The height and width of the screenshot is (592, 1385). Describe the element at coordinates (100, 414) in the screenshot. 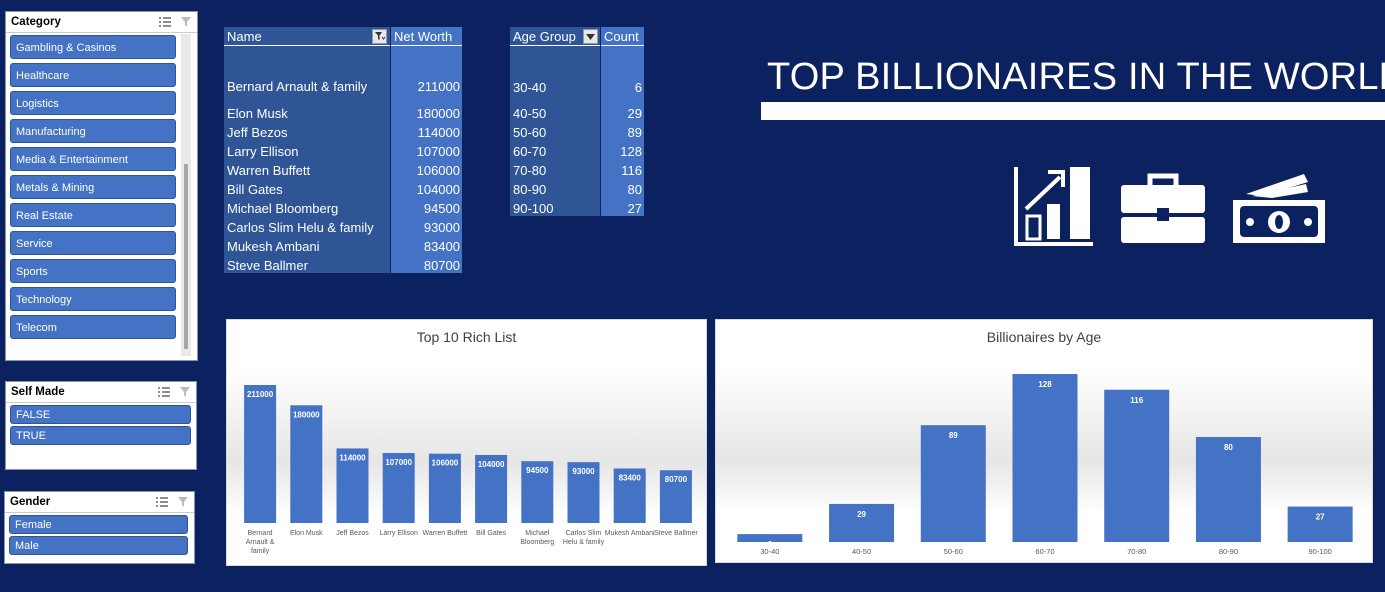

I see `self-made-slicer-item: FALSE` at that location.